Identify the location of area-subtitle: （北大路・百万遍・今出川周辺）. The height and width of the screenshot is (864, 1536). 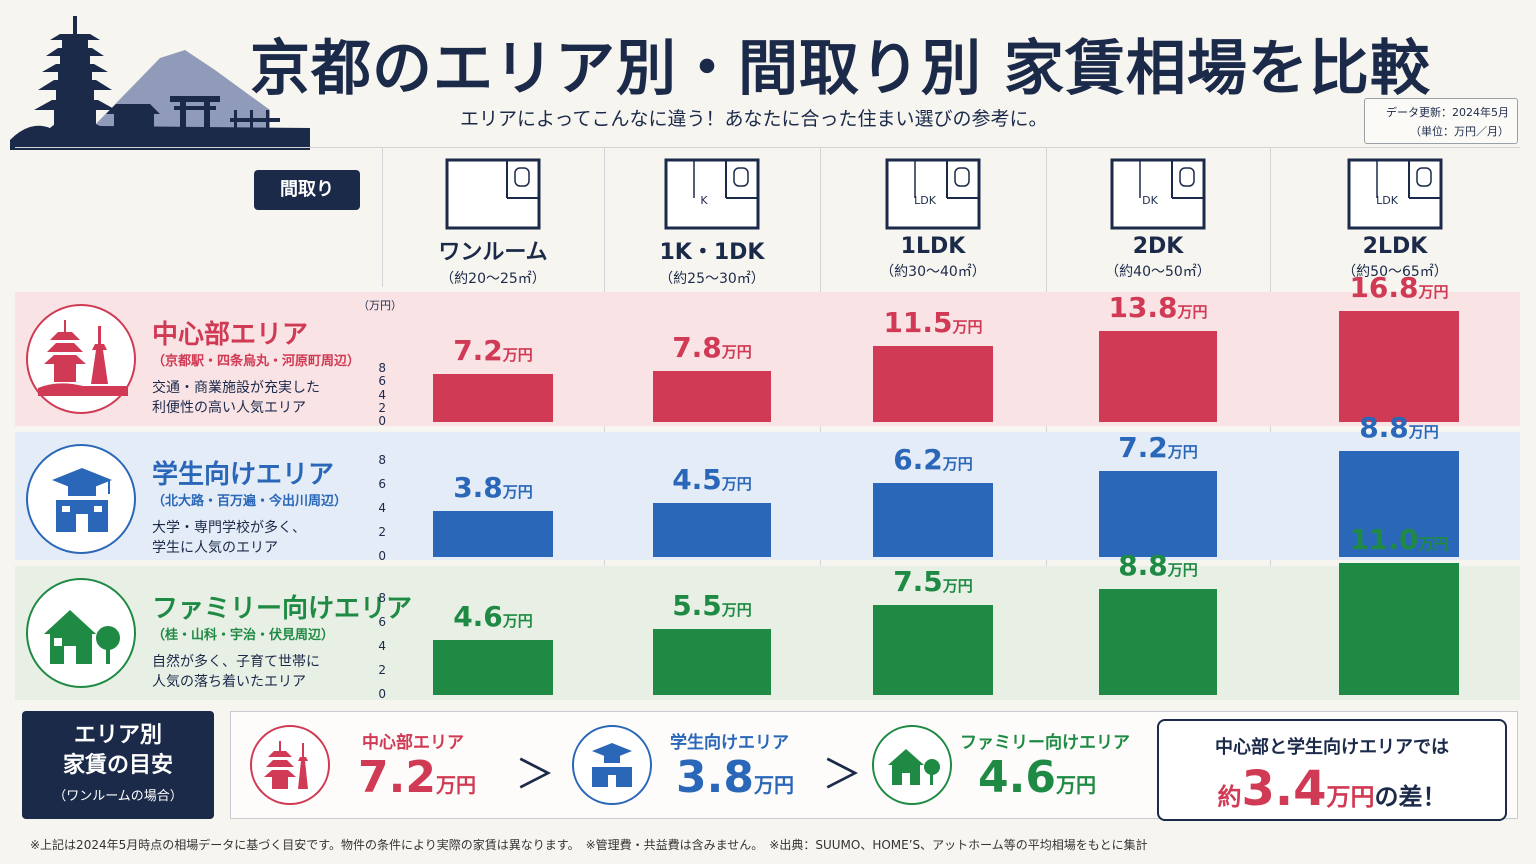
(250, 501).